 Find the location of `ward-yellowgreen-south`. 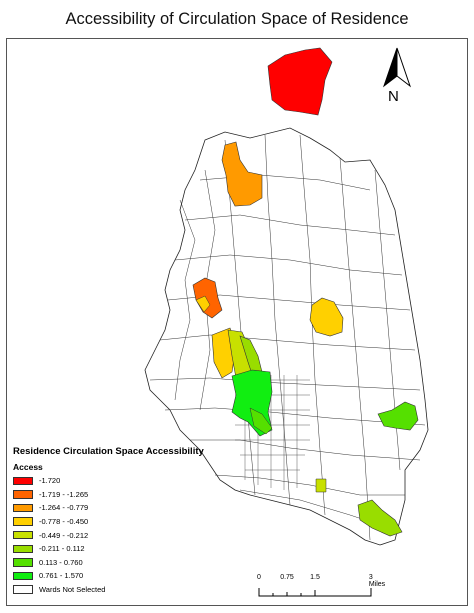

ward-yellowgreen-south is located at coordinates (380, 518).